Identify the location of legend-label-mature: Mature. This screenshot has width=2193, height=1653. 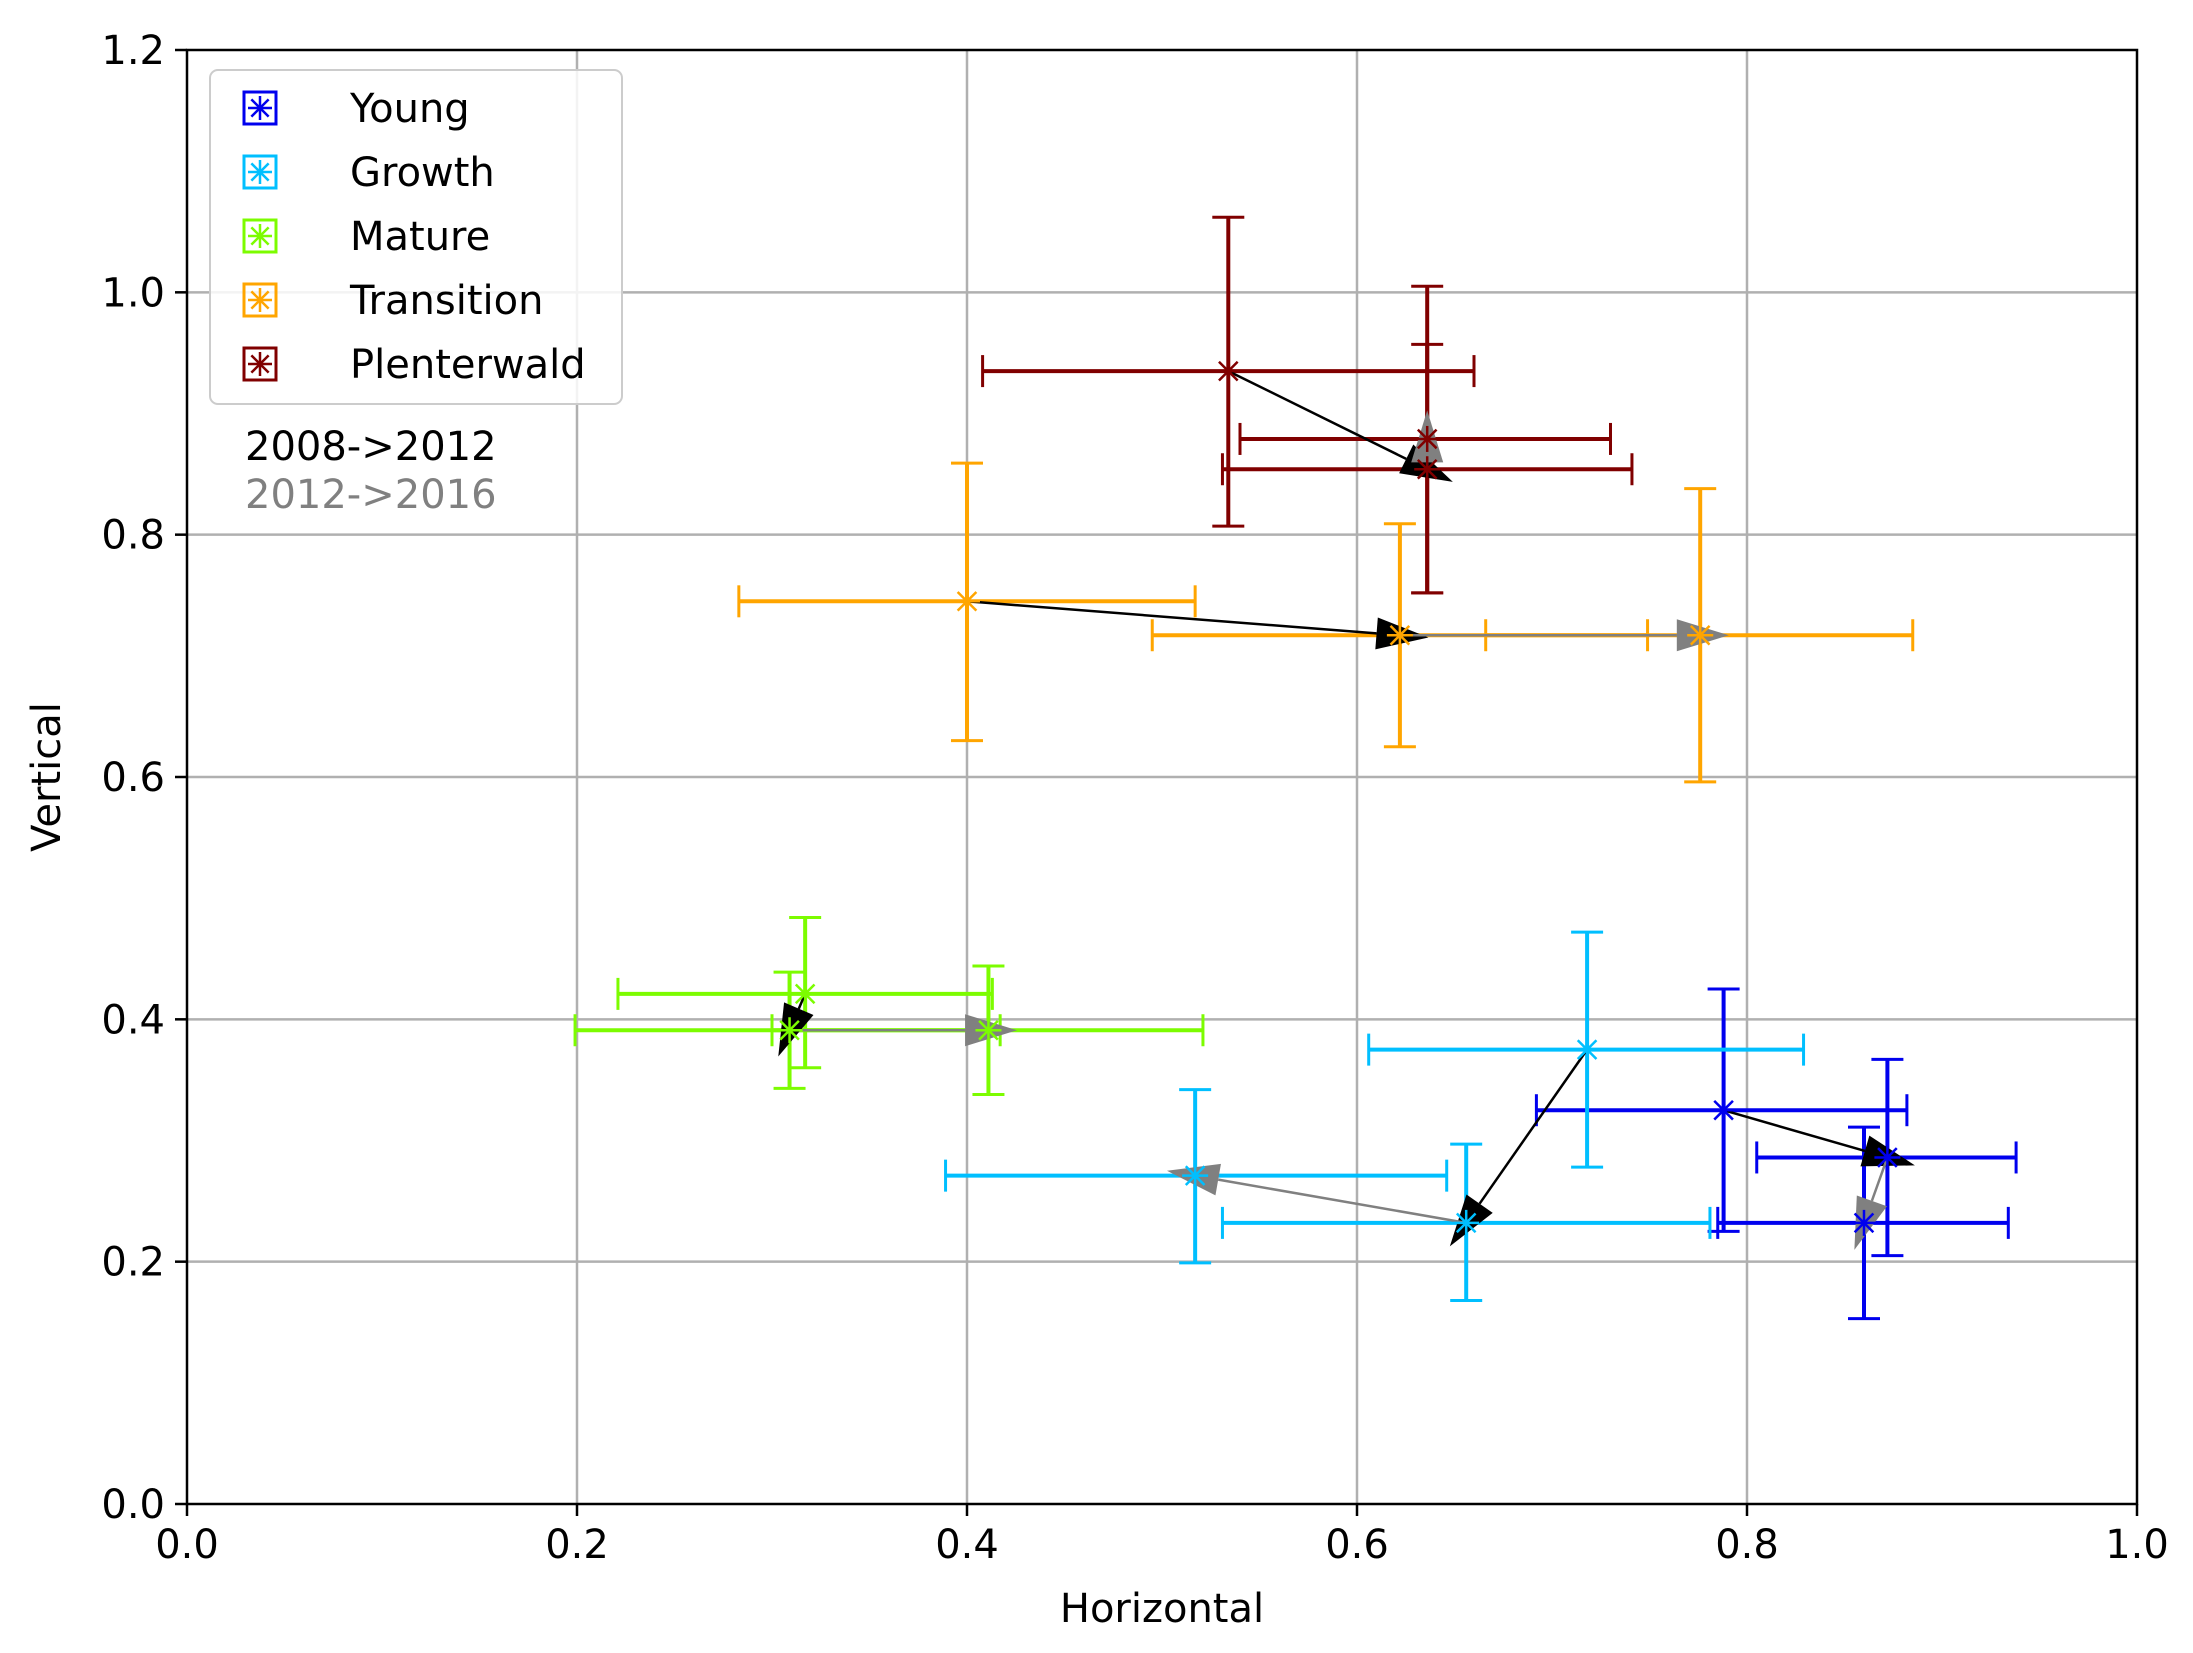
(420, 237).